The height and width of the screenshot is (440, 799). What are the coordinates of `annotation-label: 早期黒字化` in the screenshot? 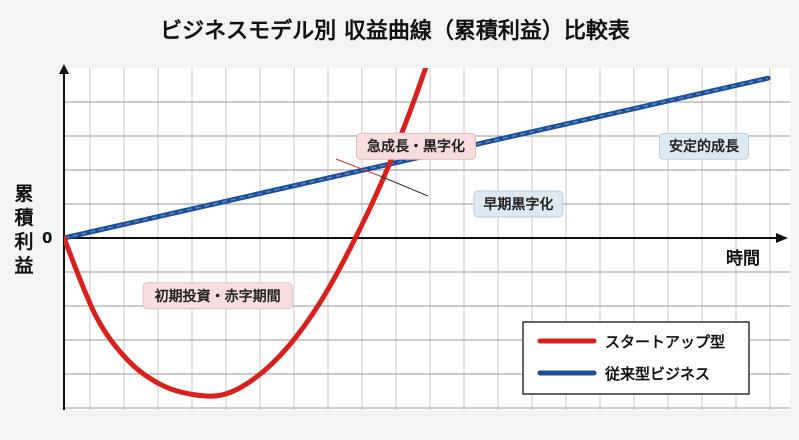 It's located at (518, 204).